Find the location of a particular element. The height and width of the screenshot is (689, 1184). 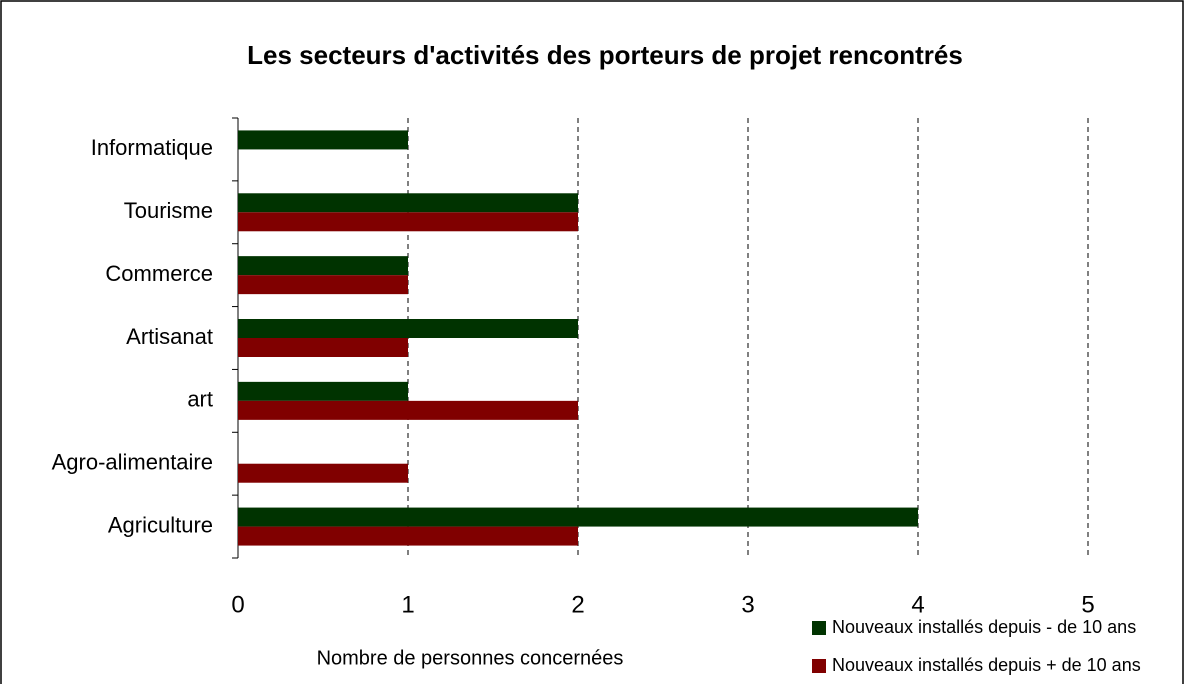

legend-label: Nouveaux installés depuis + de 10 ans is located at coordinates (986, 665).